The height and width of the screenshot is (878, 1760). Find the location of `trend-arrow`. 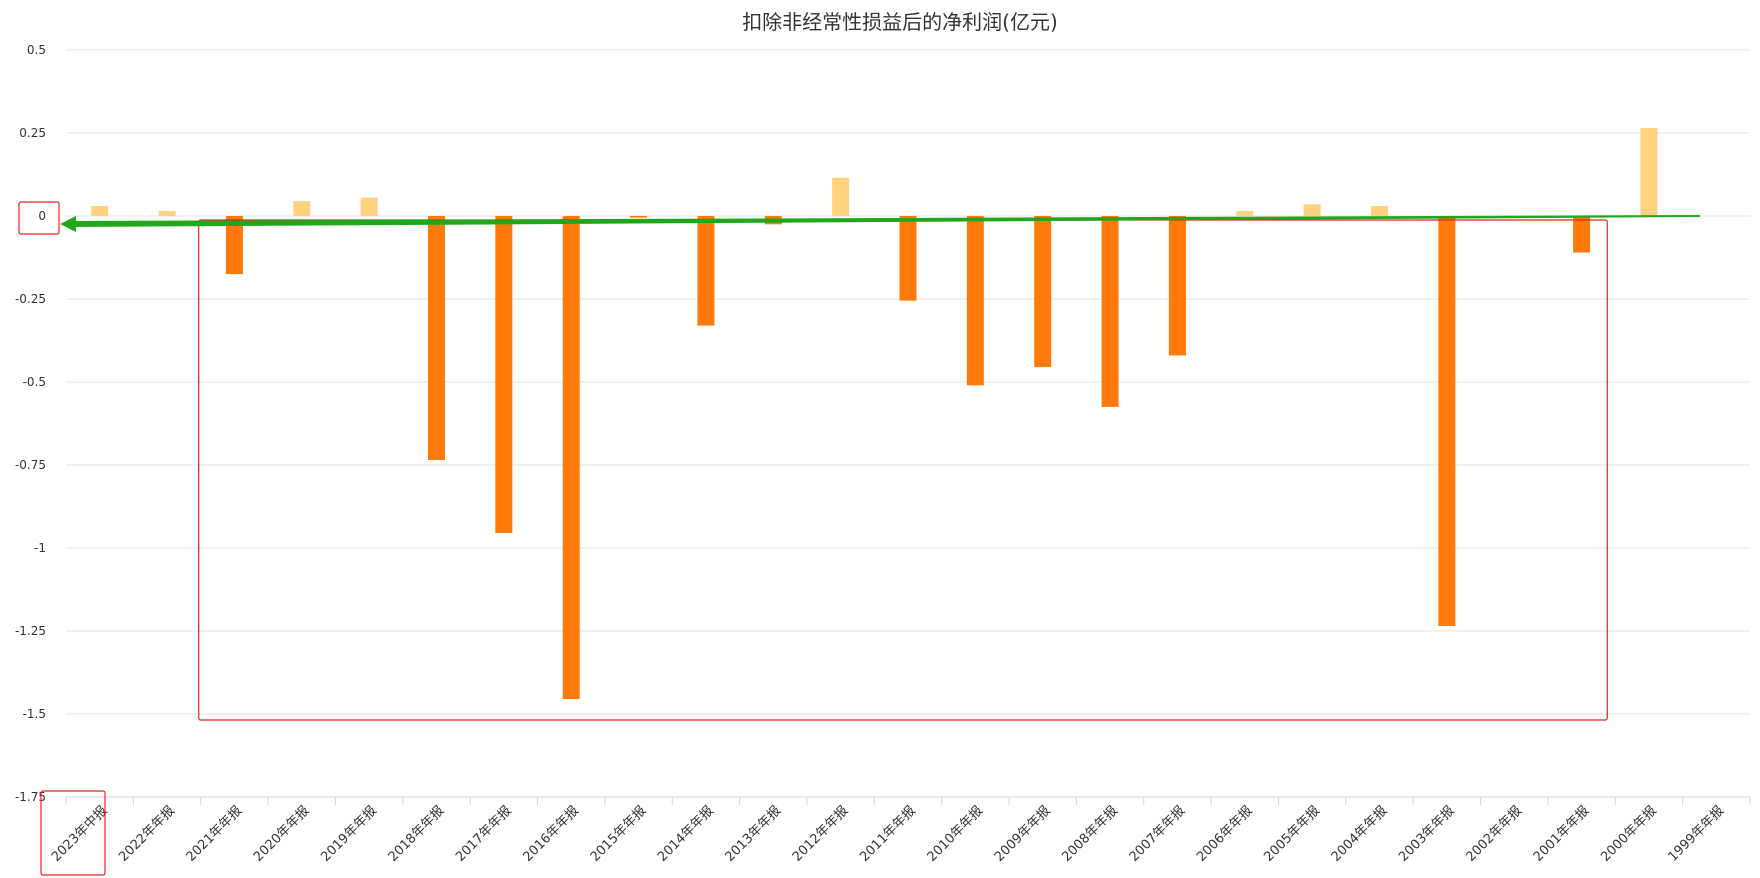

trend-arrow is located at coordinates (880, 223).